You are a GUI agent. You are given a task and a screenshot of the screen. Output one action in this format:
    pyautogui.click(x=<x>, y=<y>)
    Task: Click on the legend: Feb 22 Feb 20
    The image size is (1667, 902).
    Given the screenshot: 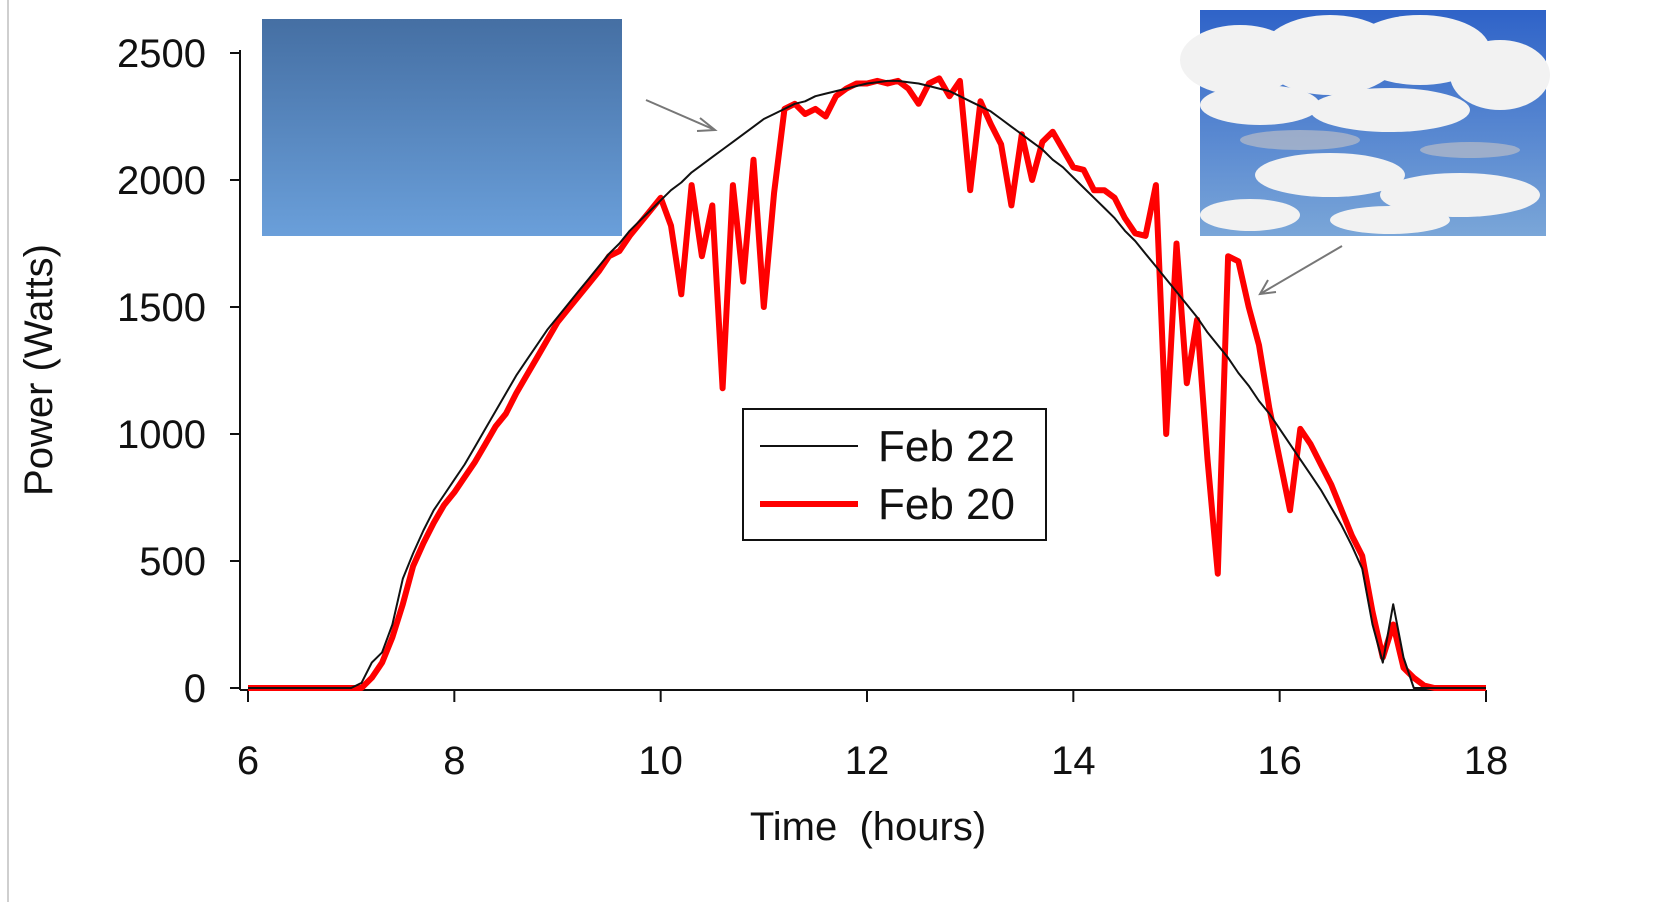 What is the action you would take?
    pyautogui.click(x=894, y=474)
    